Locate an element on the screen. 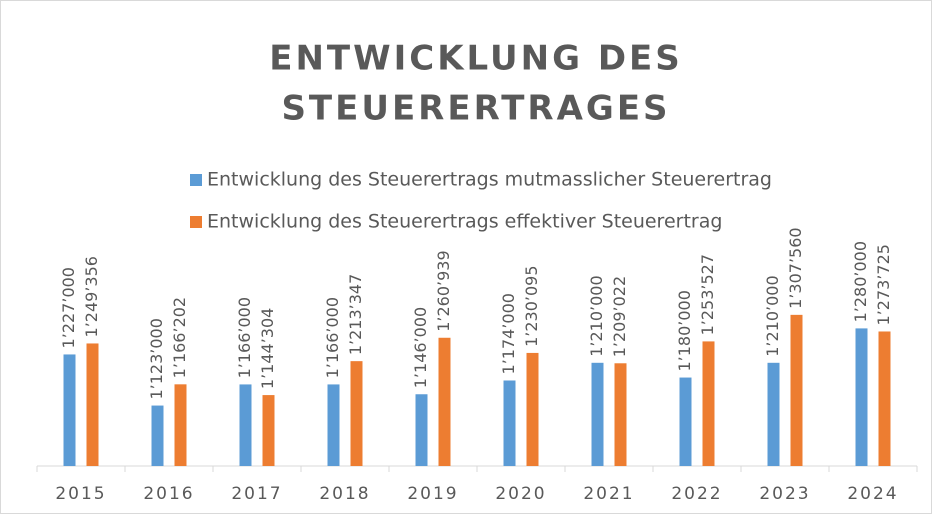  x-tick-label: 2023 is located at coordinates (784, 494).